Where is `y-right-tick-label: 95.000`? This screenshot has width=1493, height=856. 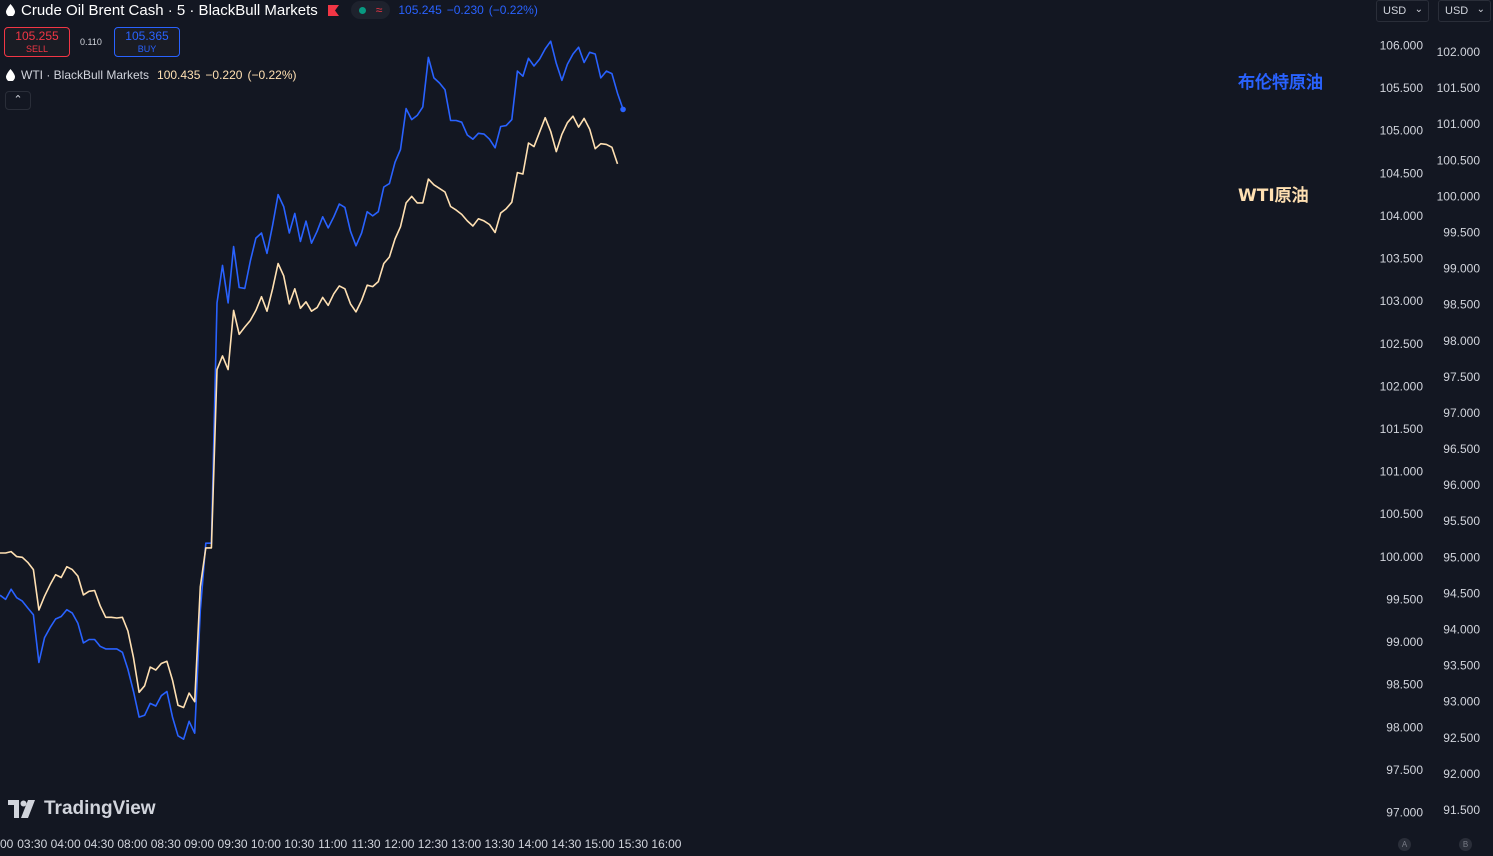
y-right-tick-label: 95.000 is located at coordinates (1461, 557).